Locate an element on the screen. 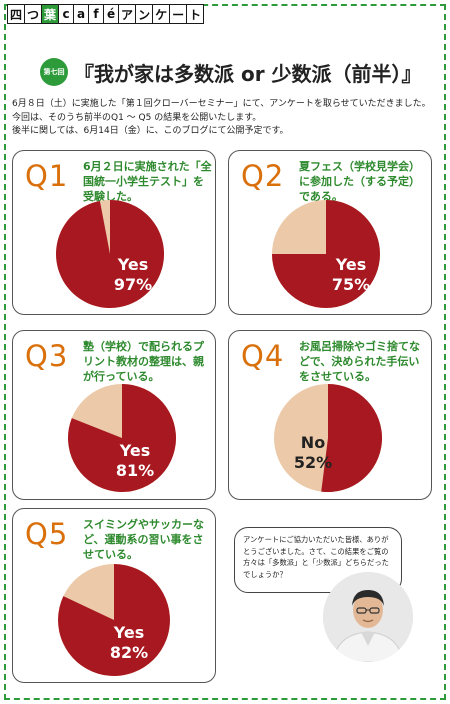  header-char: ー is located at coordinates (178, 14).